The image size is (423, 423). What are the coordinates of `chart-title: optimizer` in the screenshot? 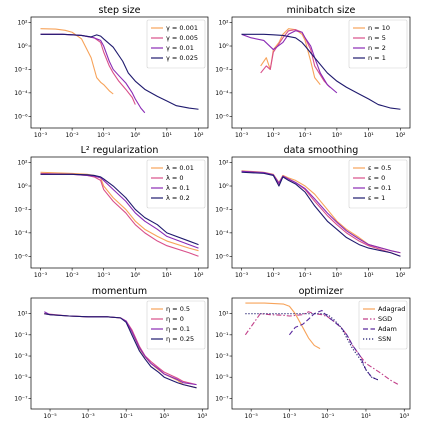 It's located at (321, 291).